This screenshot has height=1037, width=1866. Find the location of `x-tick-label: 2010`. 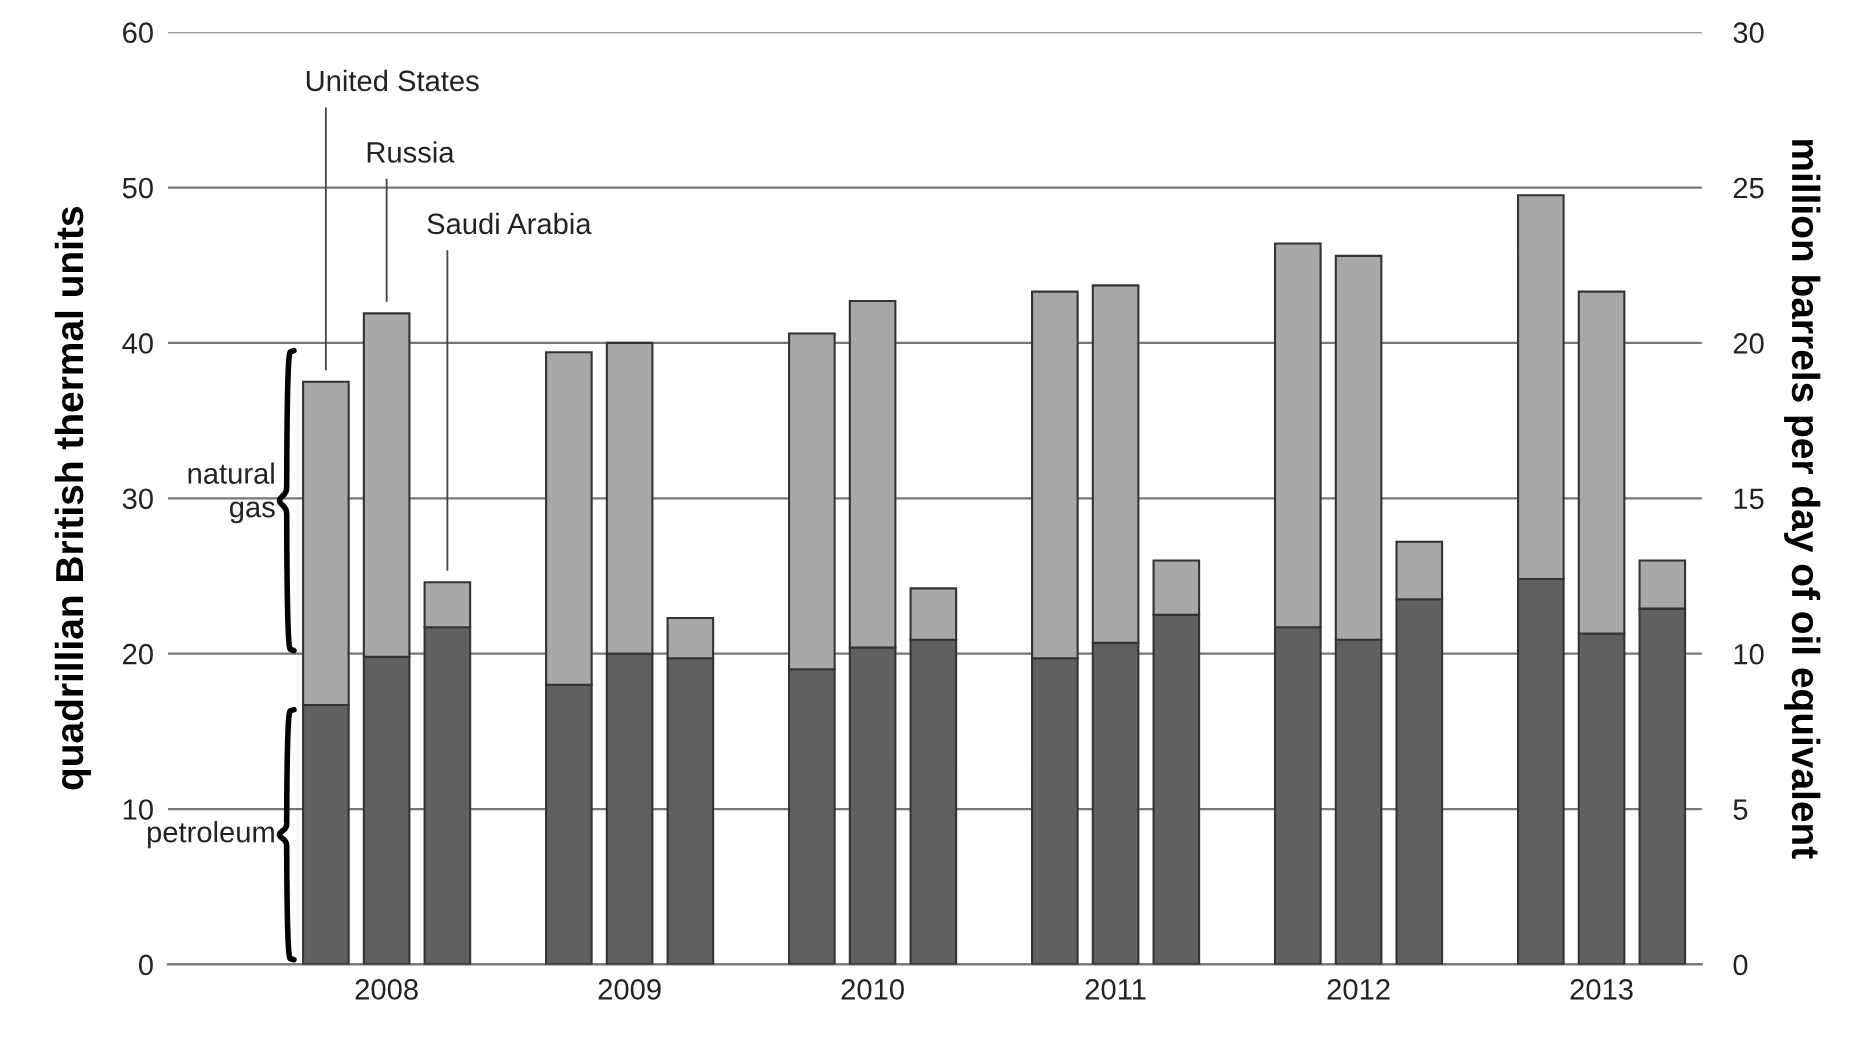

x-tick-label: 2010 is located at coordinates (872, 989).